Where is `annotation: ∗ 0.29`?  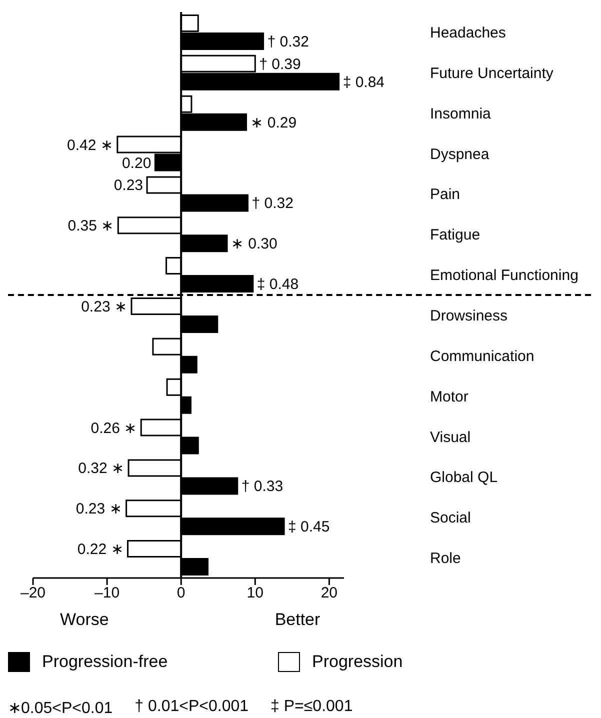 annotation: ∗ 0.29 is located at coordinates (273, 123).